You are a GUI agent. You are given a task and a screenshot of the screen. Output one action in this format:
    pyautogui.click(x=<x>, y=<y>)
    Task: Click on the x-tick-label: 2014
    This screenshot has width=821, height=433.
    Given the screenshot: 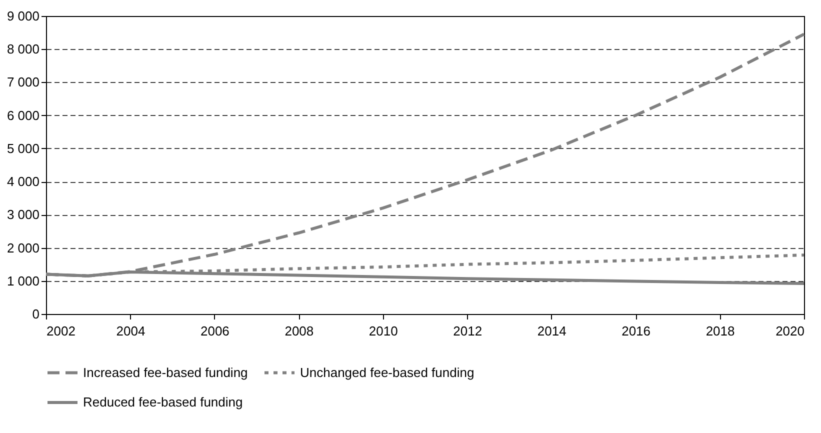 What is the action you would take?
    pyautogui.click(x=551, y=331)
    